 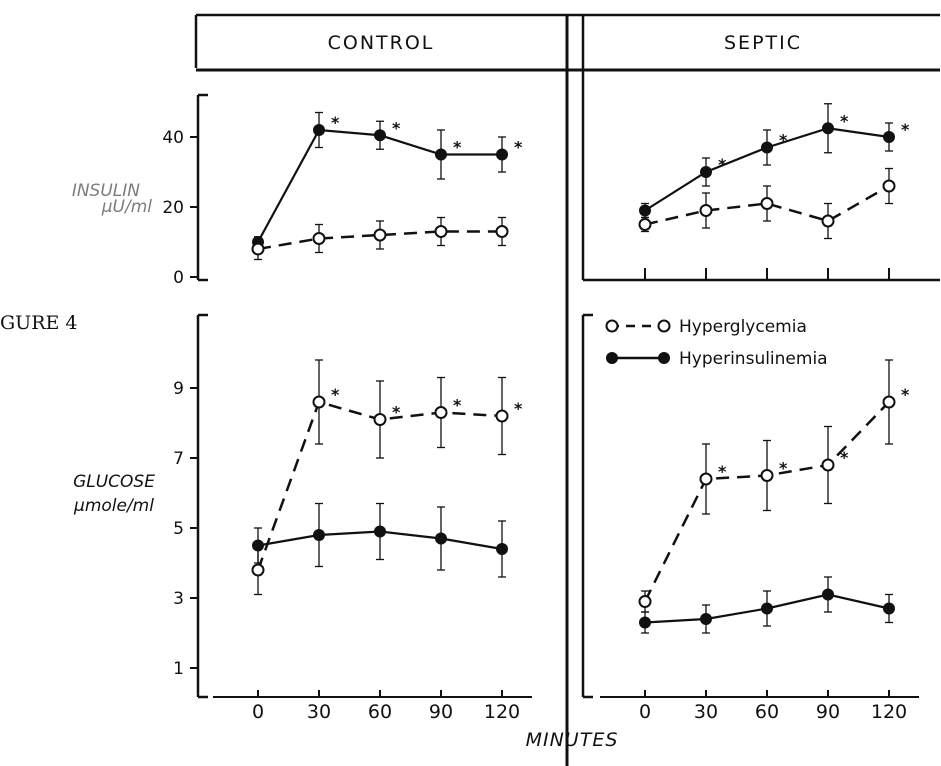 I want to click on control-panel-header: CONTROL, so click(x=381, y=43).